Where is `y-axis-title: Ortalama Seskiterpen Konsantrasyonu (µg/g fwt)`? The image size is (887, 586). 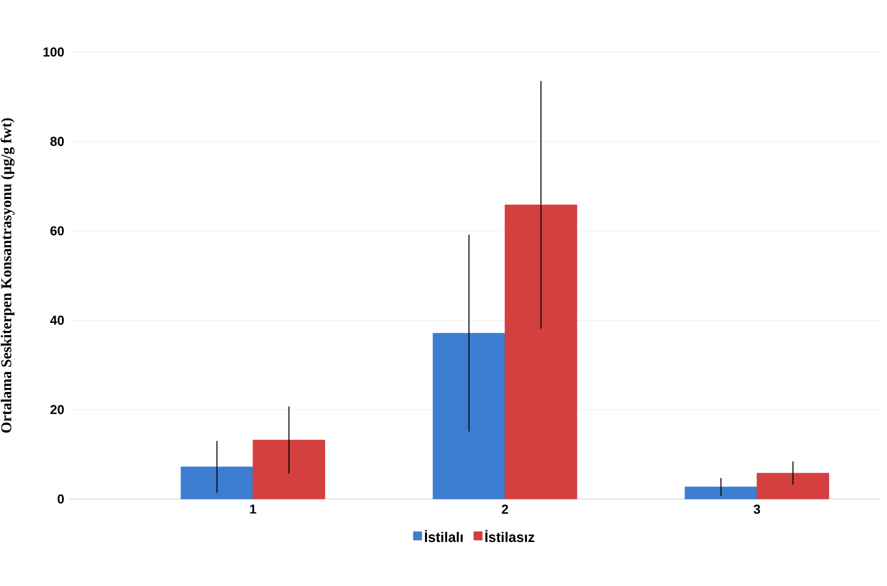
y-axis-title: Ortalama Seskiterpen Konsantrasyonu (µg/g fwt) is located at coordinates (7, 275).